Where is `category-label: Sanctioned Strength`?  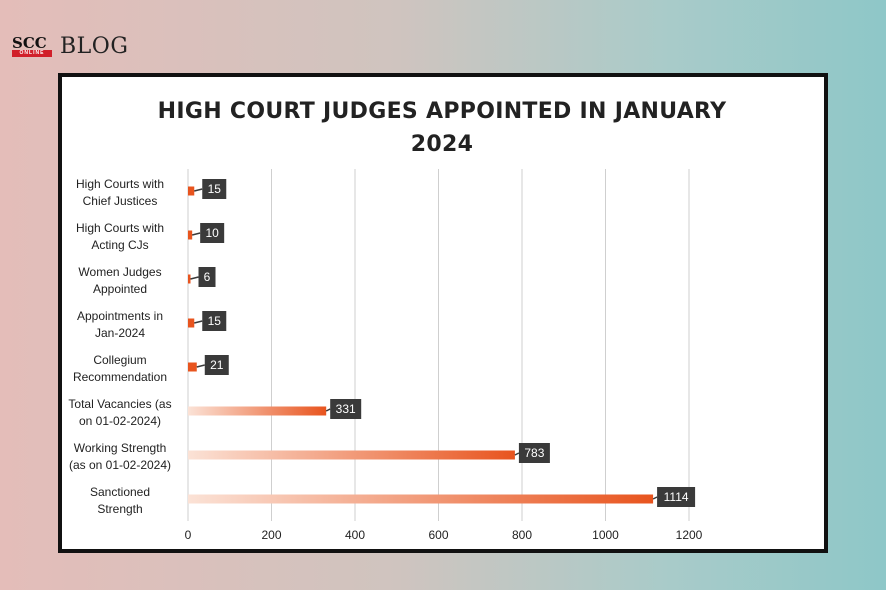
category-label: Sanctioned Strength is located at coordinates (120, 500).